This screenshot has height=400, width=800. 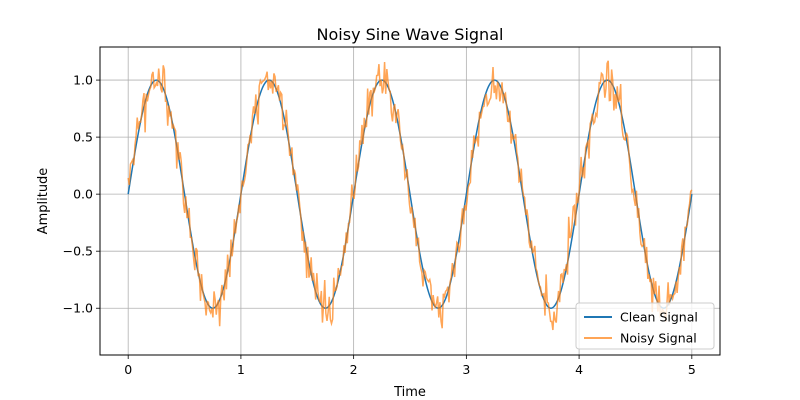 What do you see at coordinates (83, 137) in the screenshot?
I see `y-tick-label: 0.5` at bounding box center [83, 137].